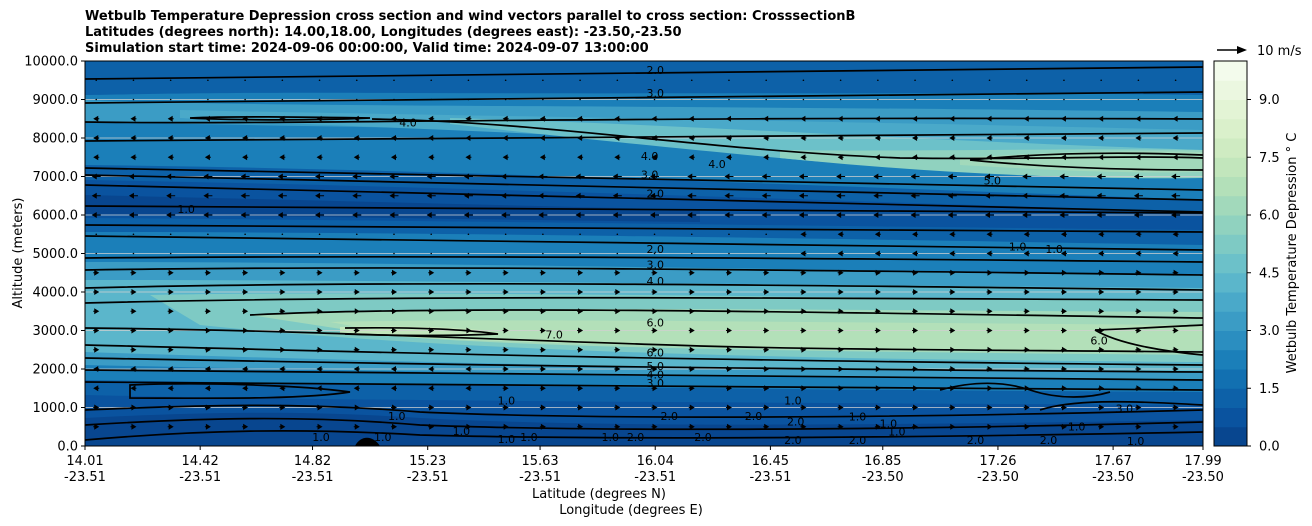 The width and height of the screenshot is (1312, 526). What do you see at coordinates (1269, 100) in the screenshot?
I see `colorbar-tick-label: 9.0` at bounding box center [1269, 100].